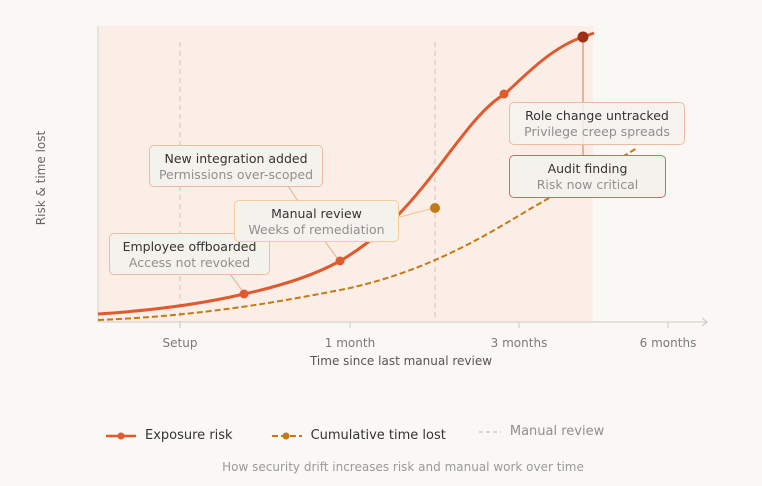 Image resolution: width=762 pixels, height=486 pixels. Describe the element at coordinates (489, 431) in the screenshot. I see `legend-reference-line-icon` at that location.